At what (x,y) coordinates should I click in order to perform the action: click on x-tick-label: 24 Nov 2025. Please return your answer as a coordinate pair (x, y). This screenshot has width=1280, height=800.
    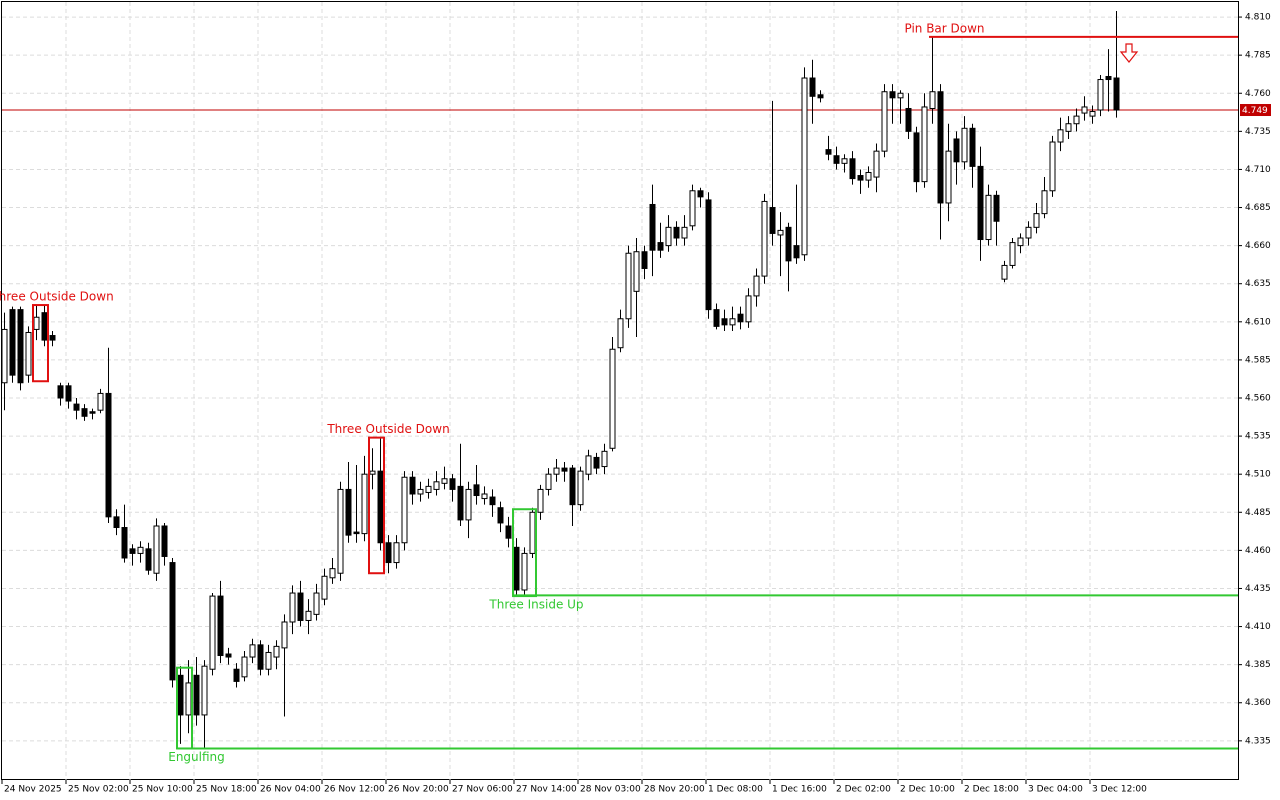
    Looking at the image, I should click on (33, 790).